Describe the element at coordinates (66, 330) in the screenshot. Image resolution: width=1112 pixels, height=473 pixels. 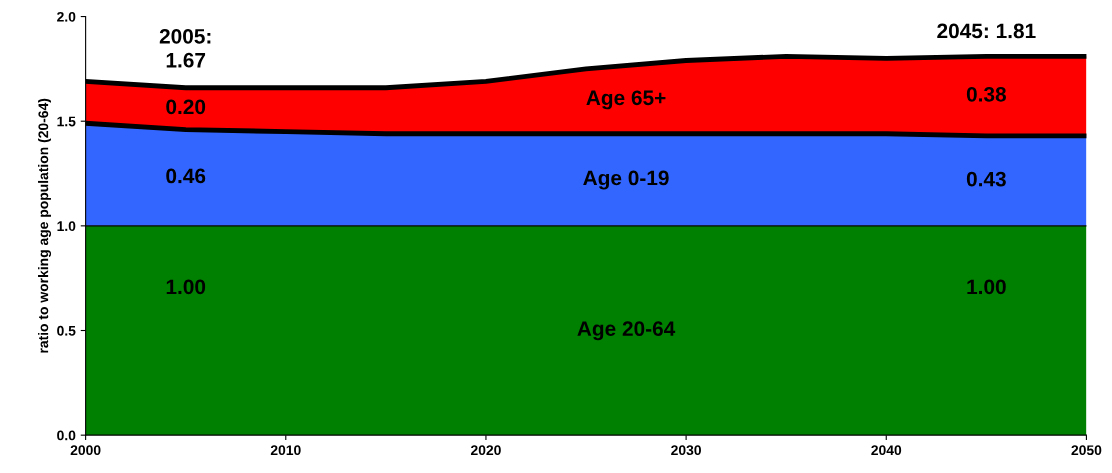
I see `y-tick-label: 0.5` at that location.